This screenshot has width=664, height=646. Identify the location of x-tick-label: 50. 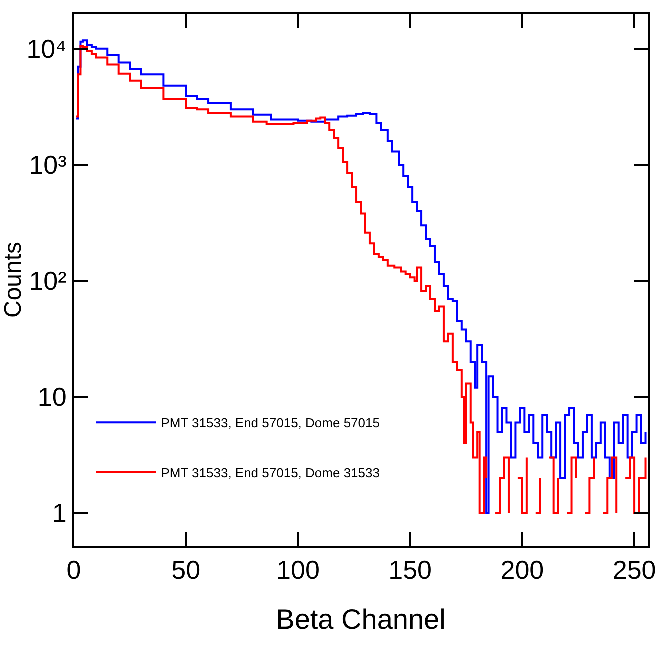
(186, 570).